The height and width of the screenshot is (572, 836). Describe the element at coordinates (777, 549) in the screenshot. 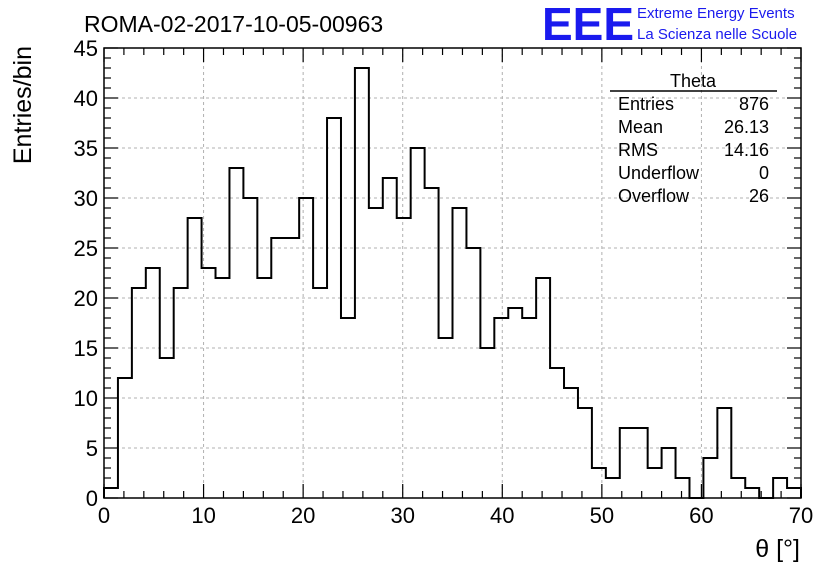

I see `x-axis-title: θ [°]` at that location.